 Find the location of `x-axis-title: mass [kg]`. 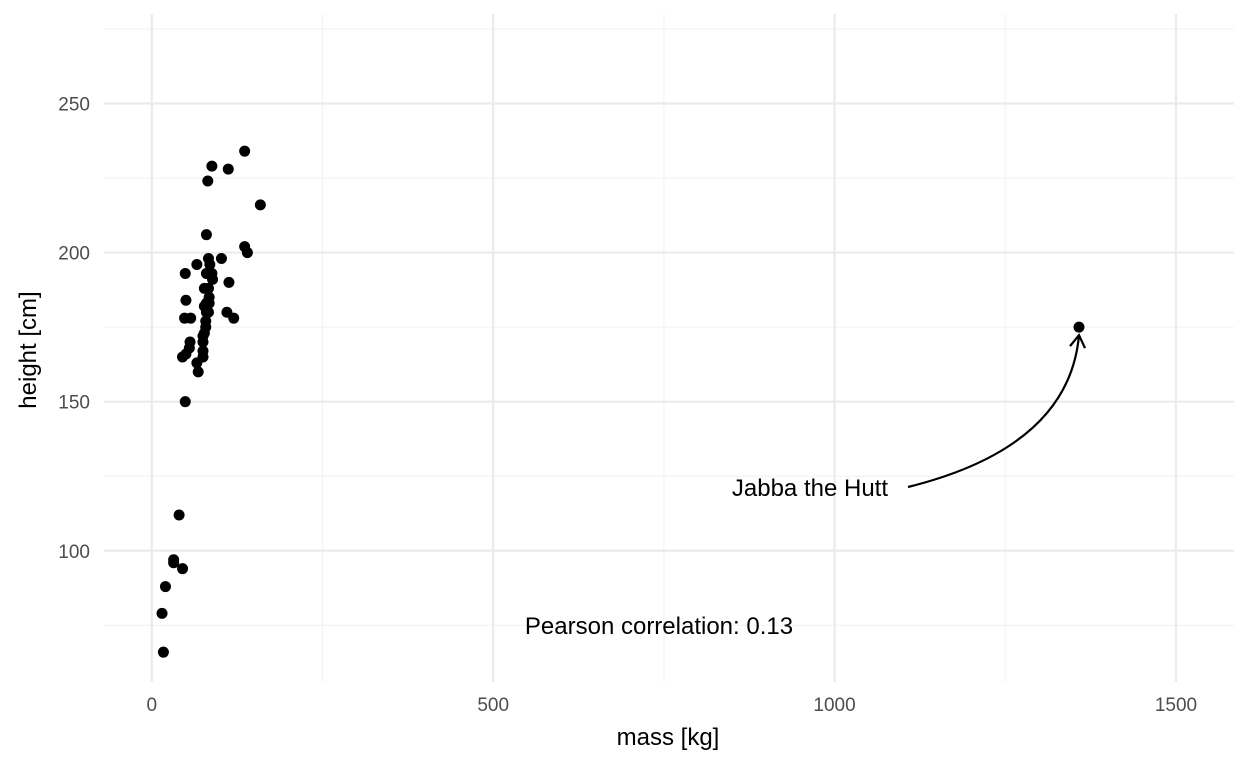

x-axis-title: mass [kg] is located at coordinates (668, 737).